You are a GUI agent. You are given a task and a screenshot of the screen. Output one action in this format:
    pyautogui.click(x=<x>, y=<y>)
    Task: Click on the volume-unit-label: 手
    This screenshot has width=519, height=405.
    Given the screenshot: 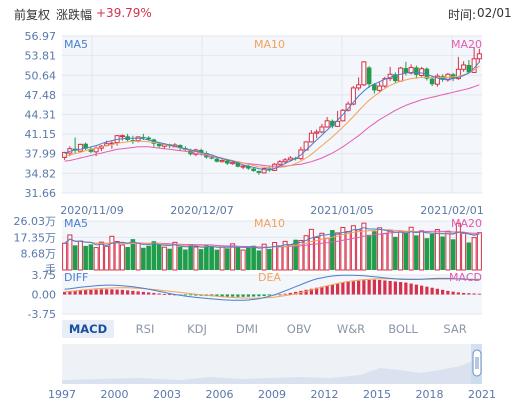 What is the action you would take?
    pyautogui.click(x=50, y=269)
    